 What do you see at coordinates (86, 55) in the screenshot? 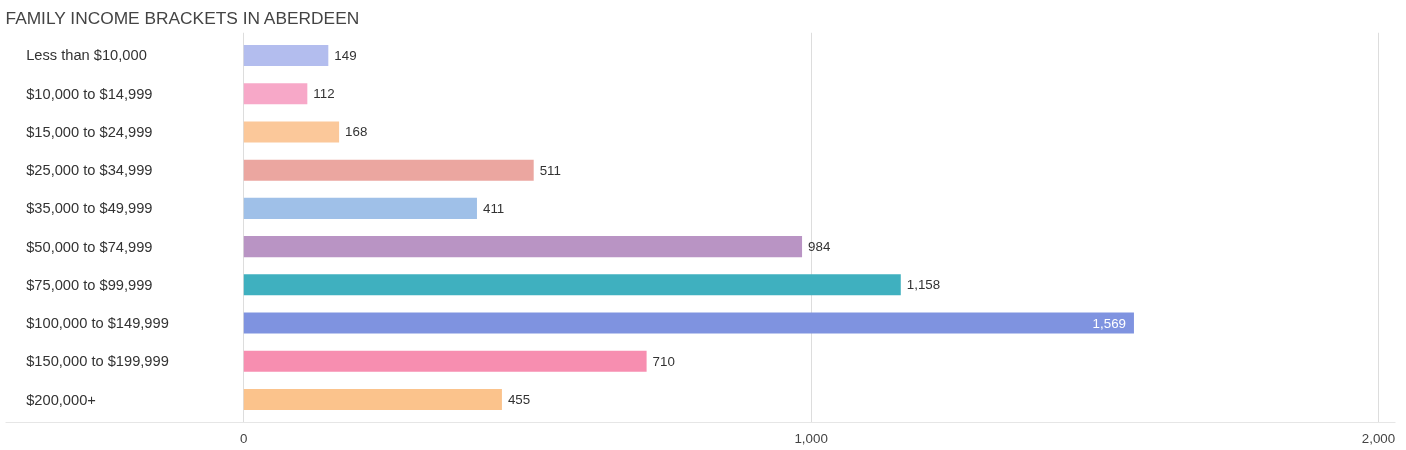
I see `y-tick-label: Less than $10,000` at bounding box center [86, 55].